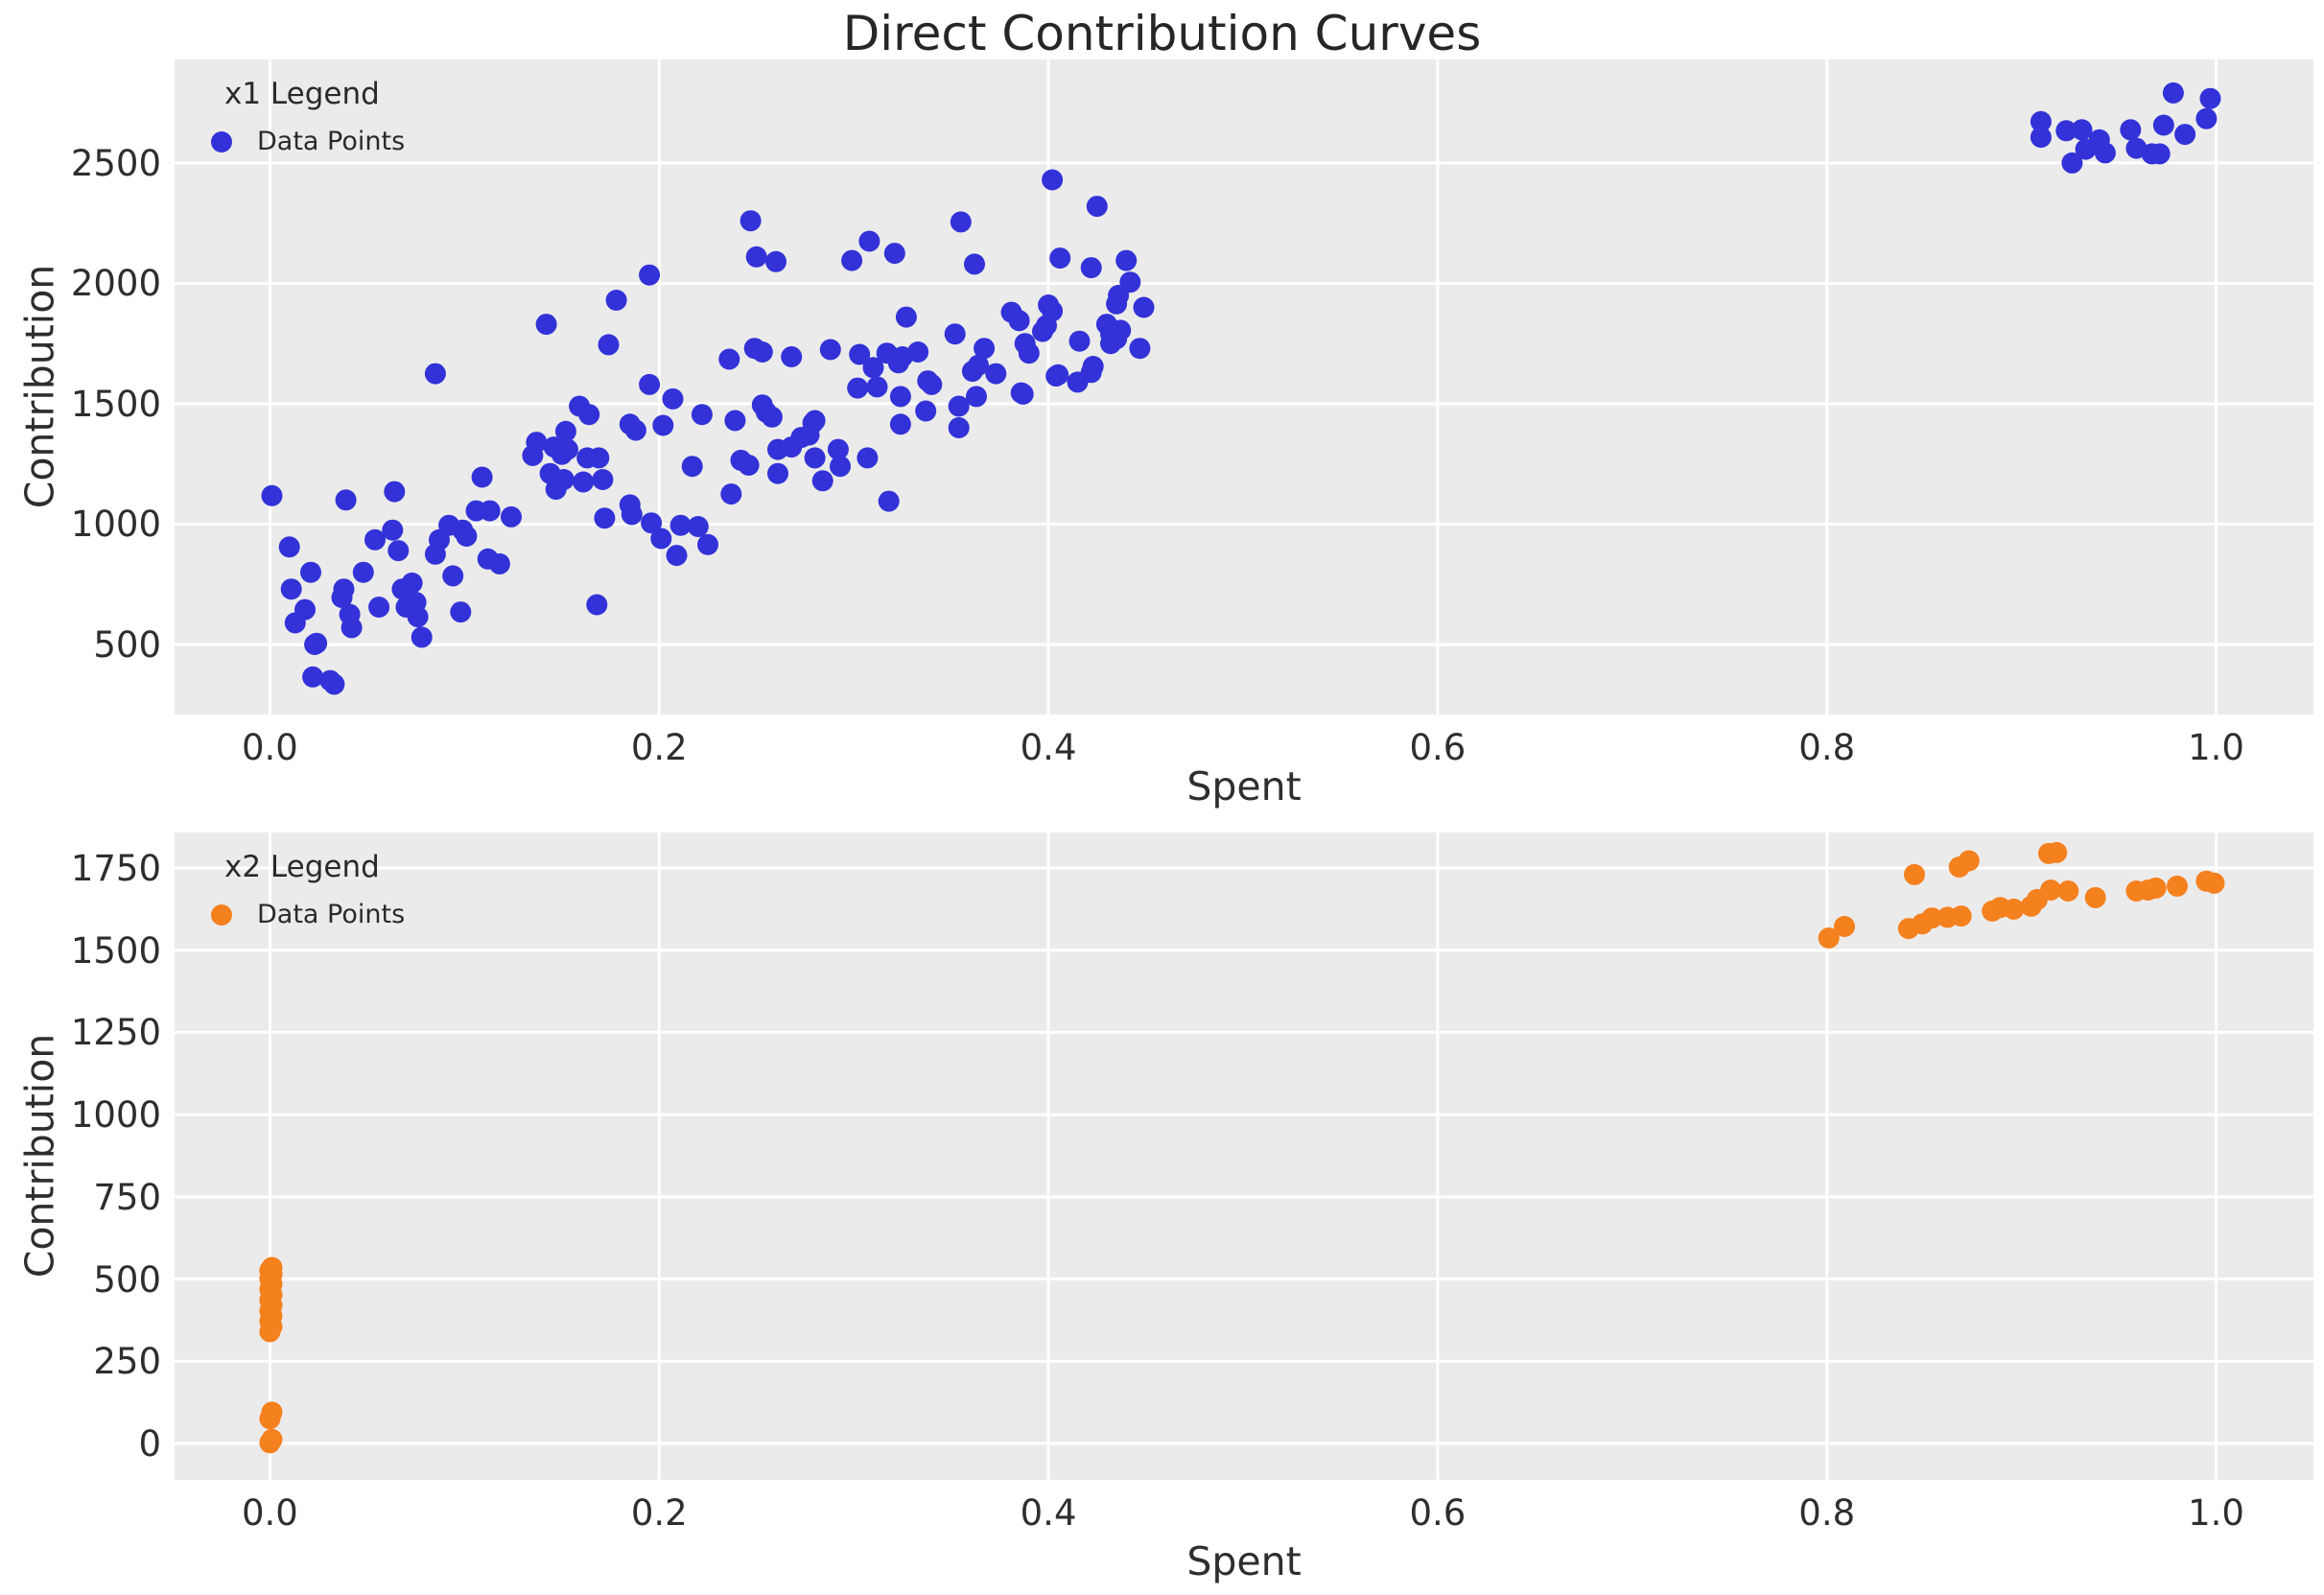 Image resolution: width=2324 pixels, height=1595 pixels. I want to click on x-tick-label: 0.2, so click(659, 1513).